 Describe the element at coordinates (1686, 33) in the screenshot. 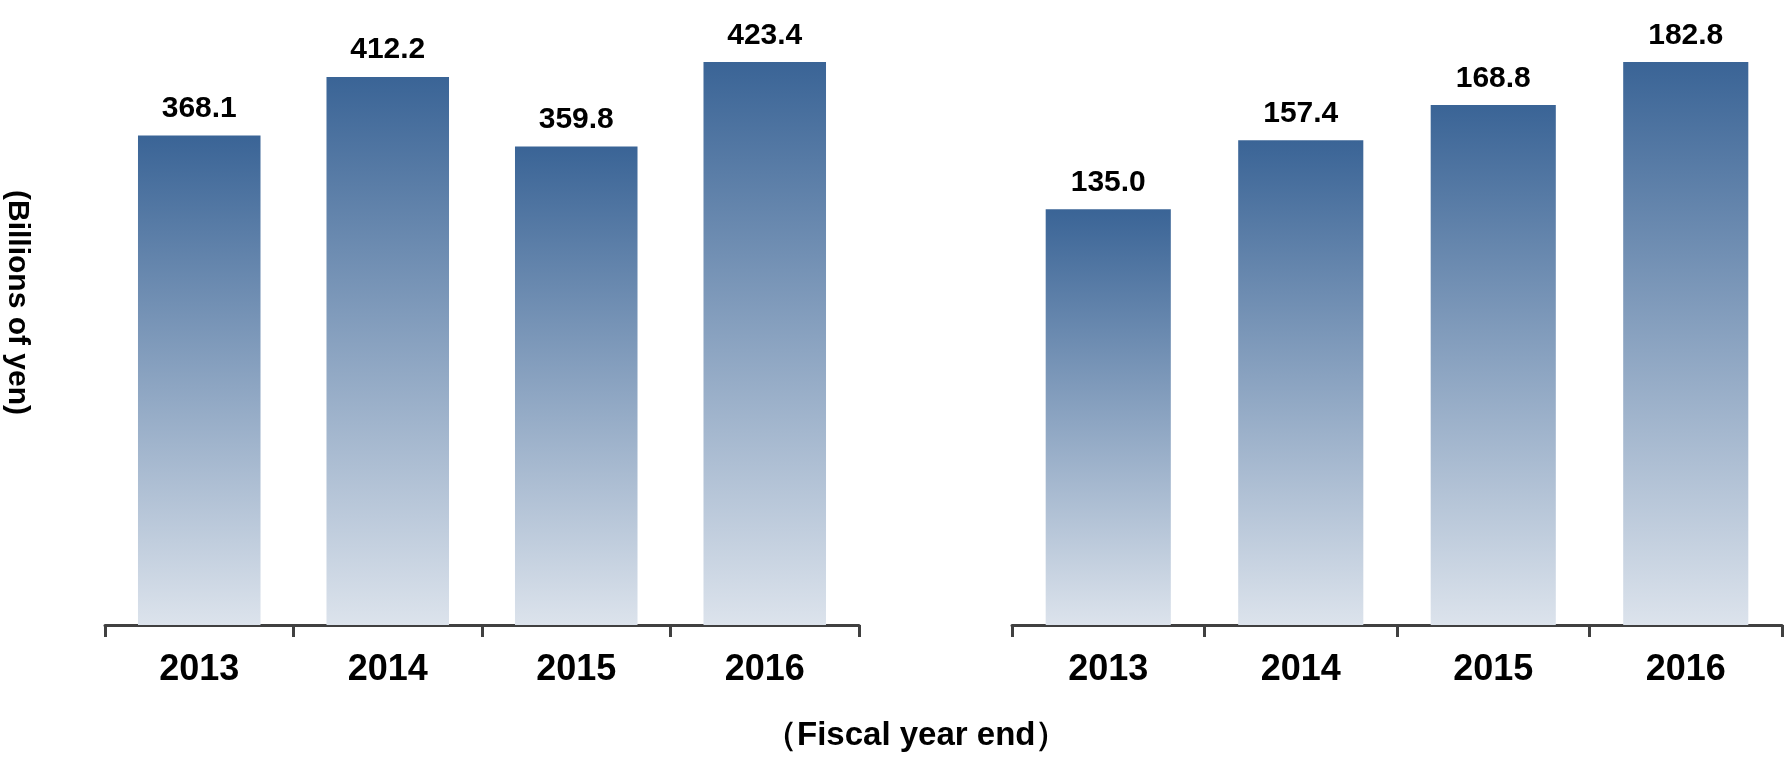

I see `data-label: 182.8` at that location.